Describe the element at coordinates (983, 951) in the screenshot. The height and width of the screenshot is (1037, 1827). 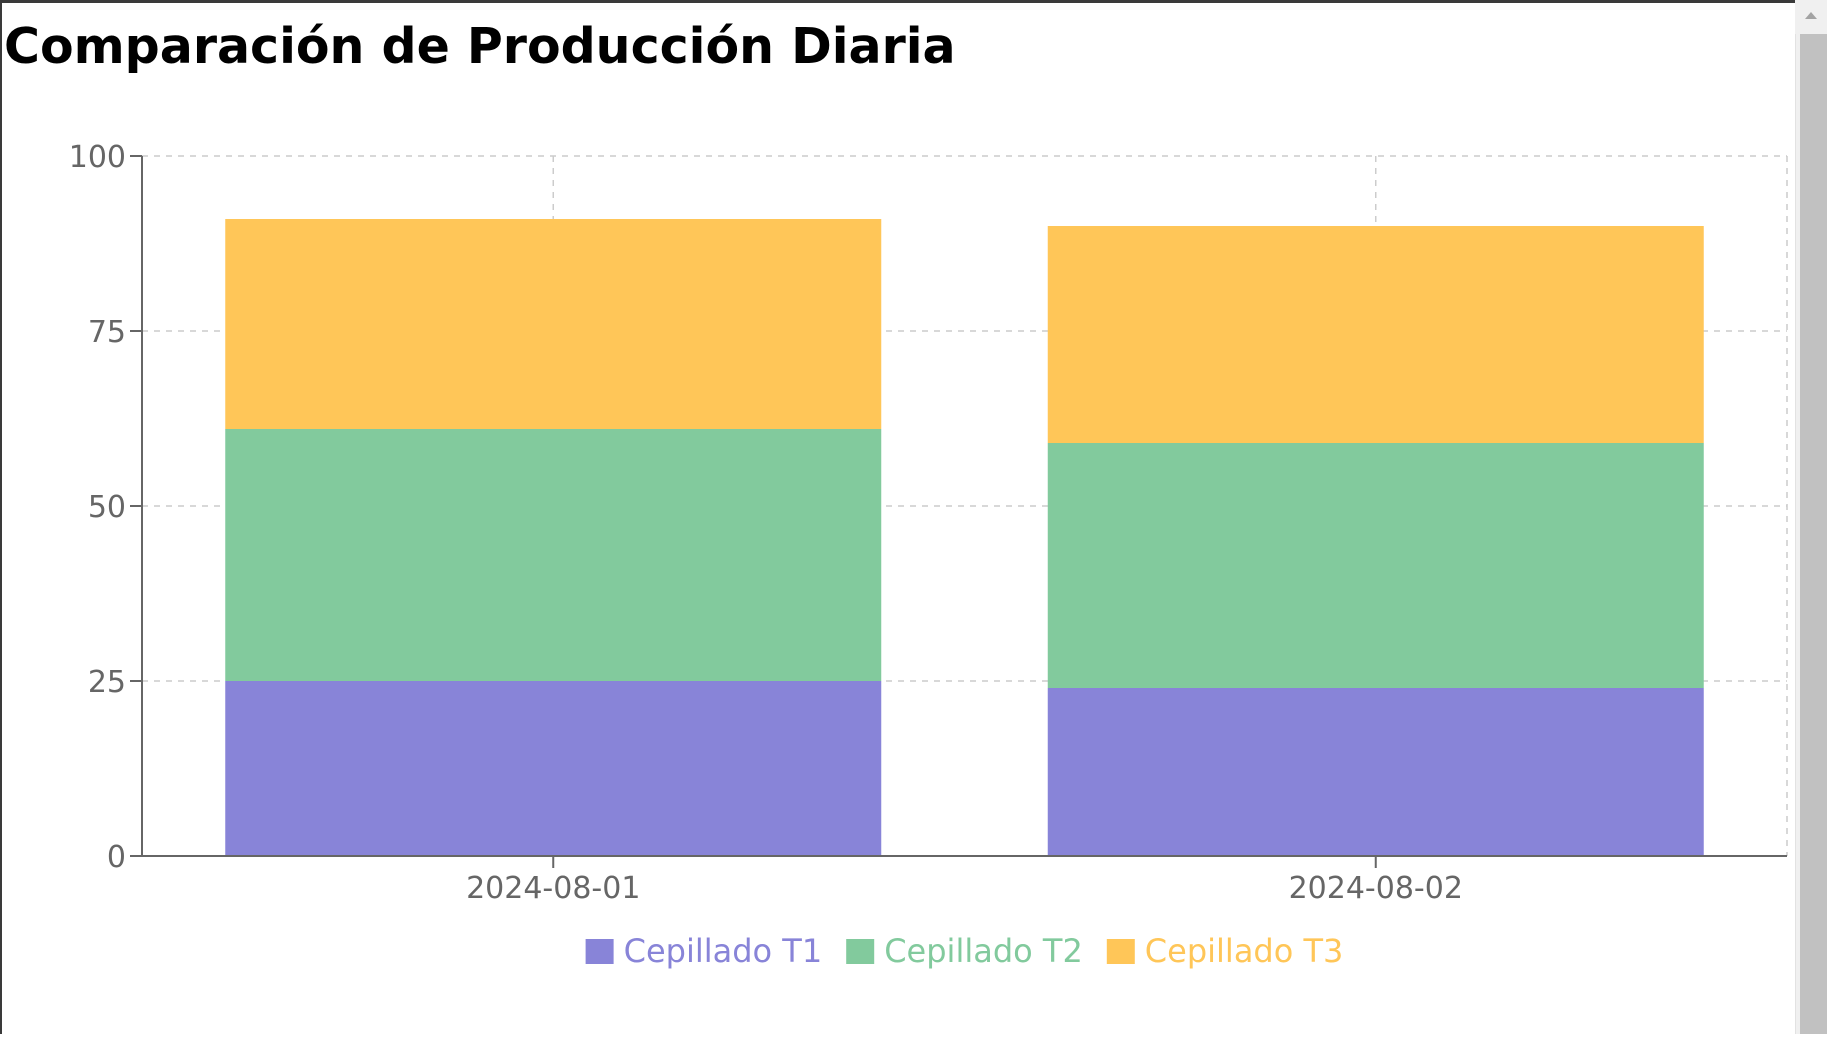
I see `legend-label: Cepillado T2` at that location.